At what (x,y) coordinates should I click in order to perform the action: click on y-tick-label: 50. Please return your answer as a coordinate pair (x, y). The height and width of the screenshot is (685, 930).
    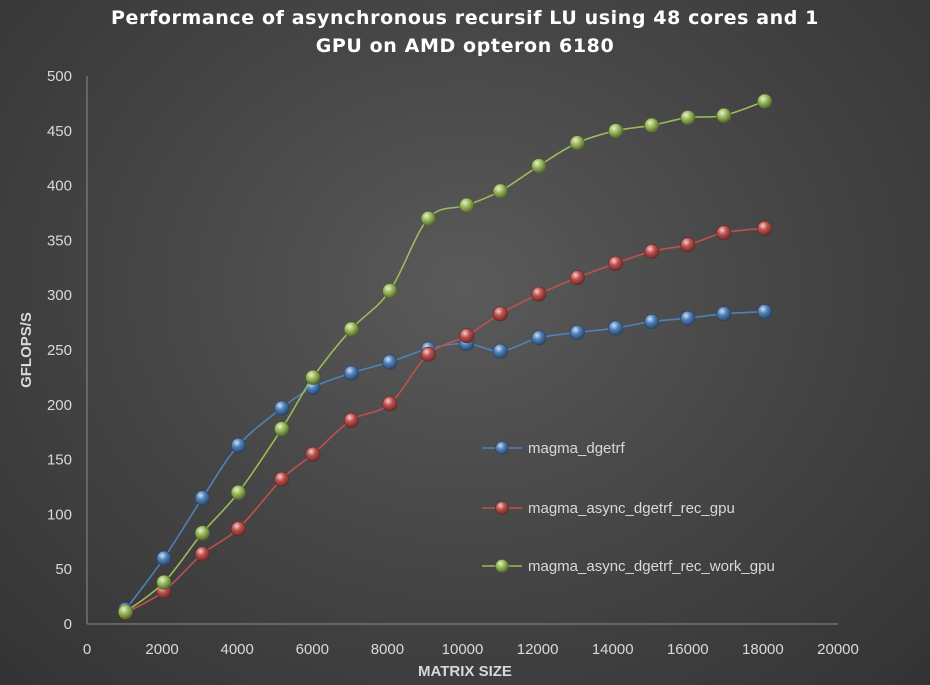
    Looking at the image, I should click on (63, 569).